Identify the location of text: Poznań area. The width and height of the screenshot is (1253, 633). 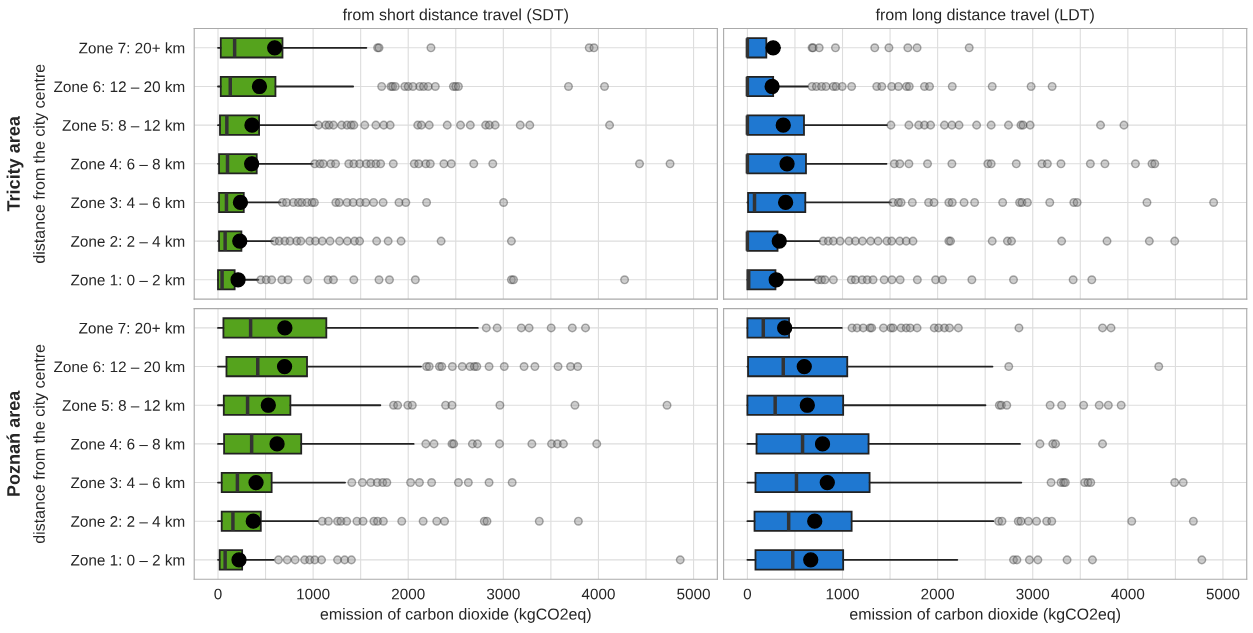
(13, 443).